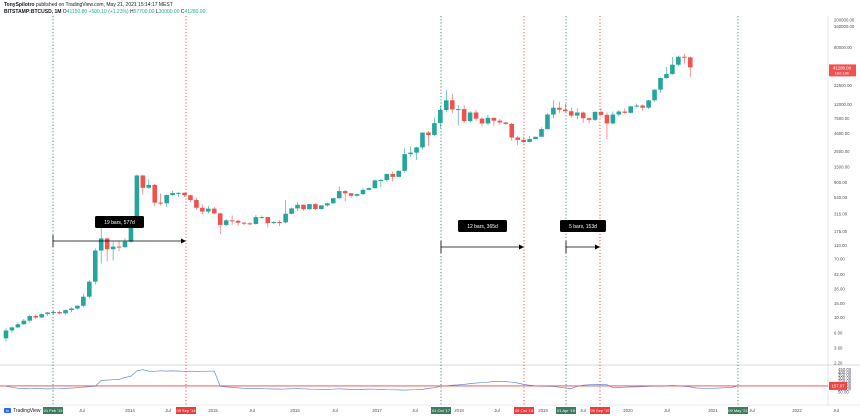  Describe the element at coordinates (841, 182) in the screenshot. I see `price-tick-label: 900.00` at that location.